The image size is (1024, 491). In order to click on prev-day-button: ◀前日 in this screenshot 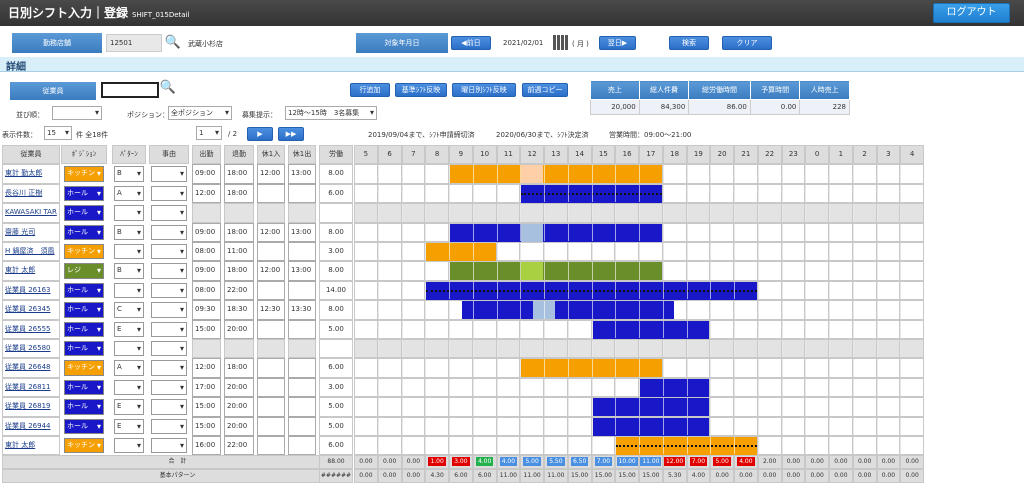, I will do `click(471, 43)`.